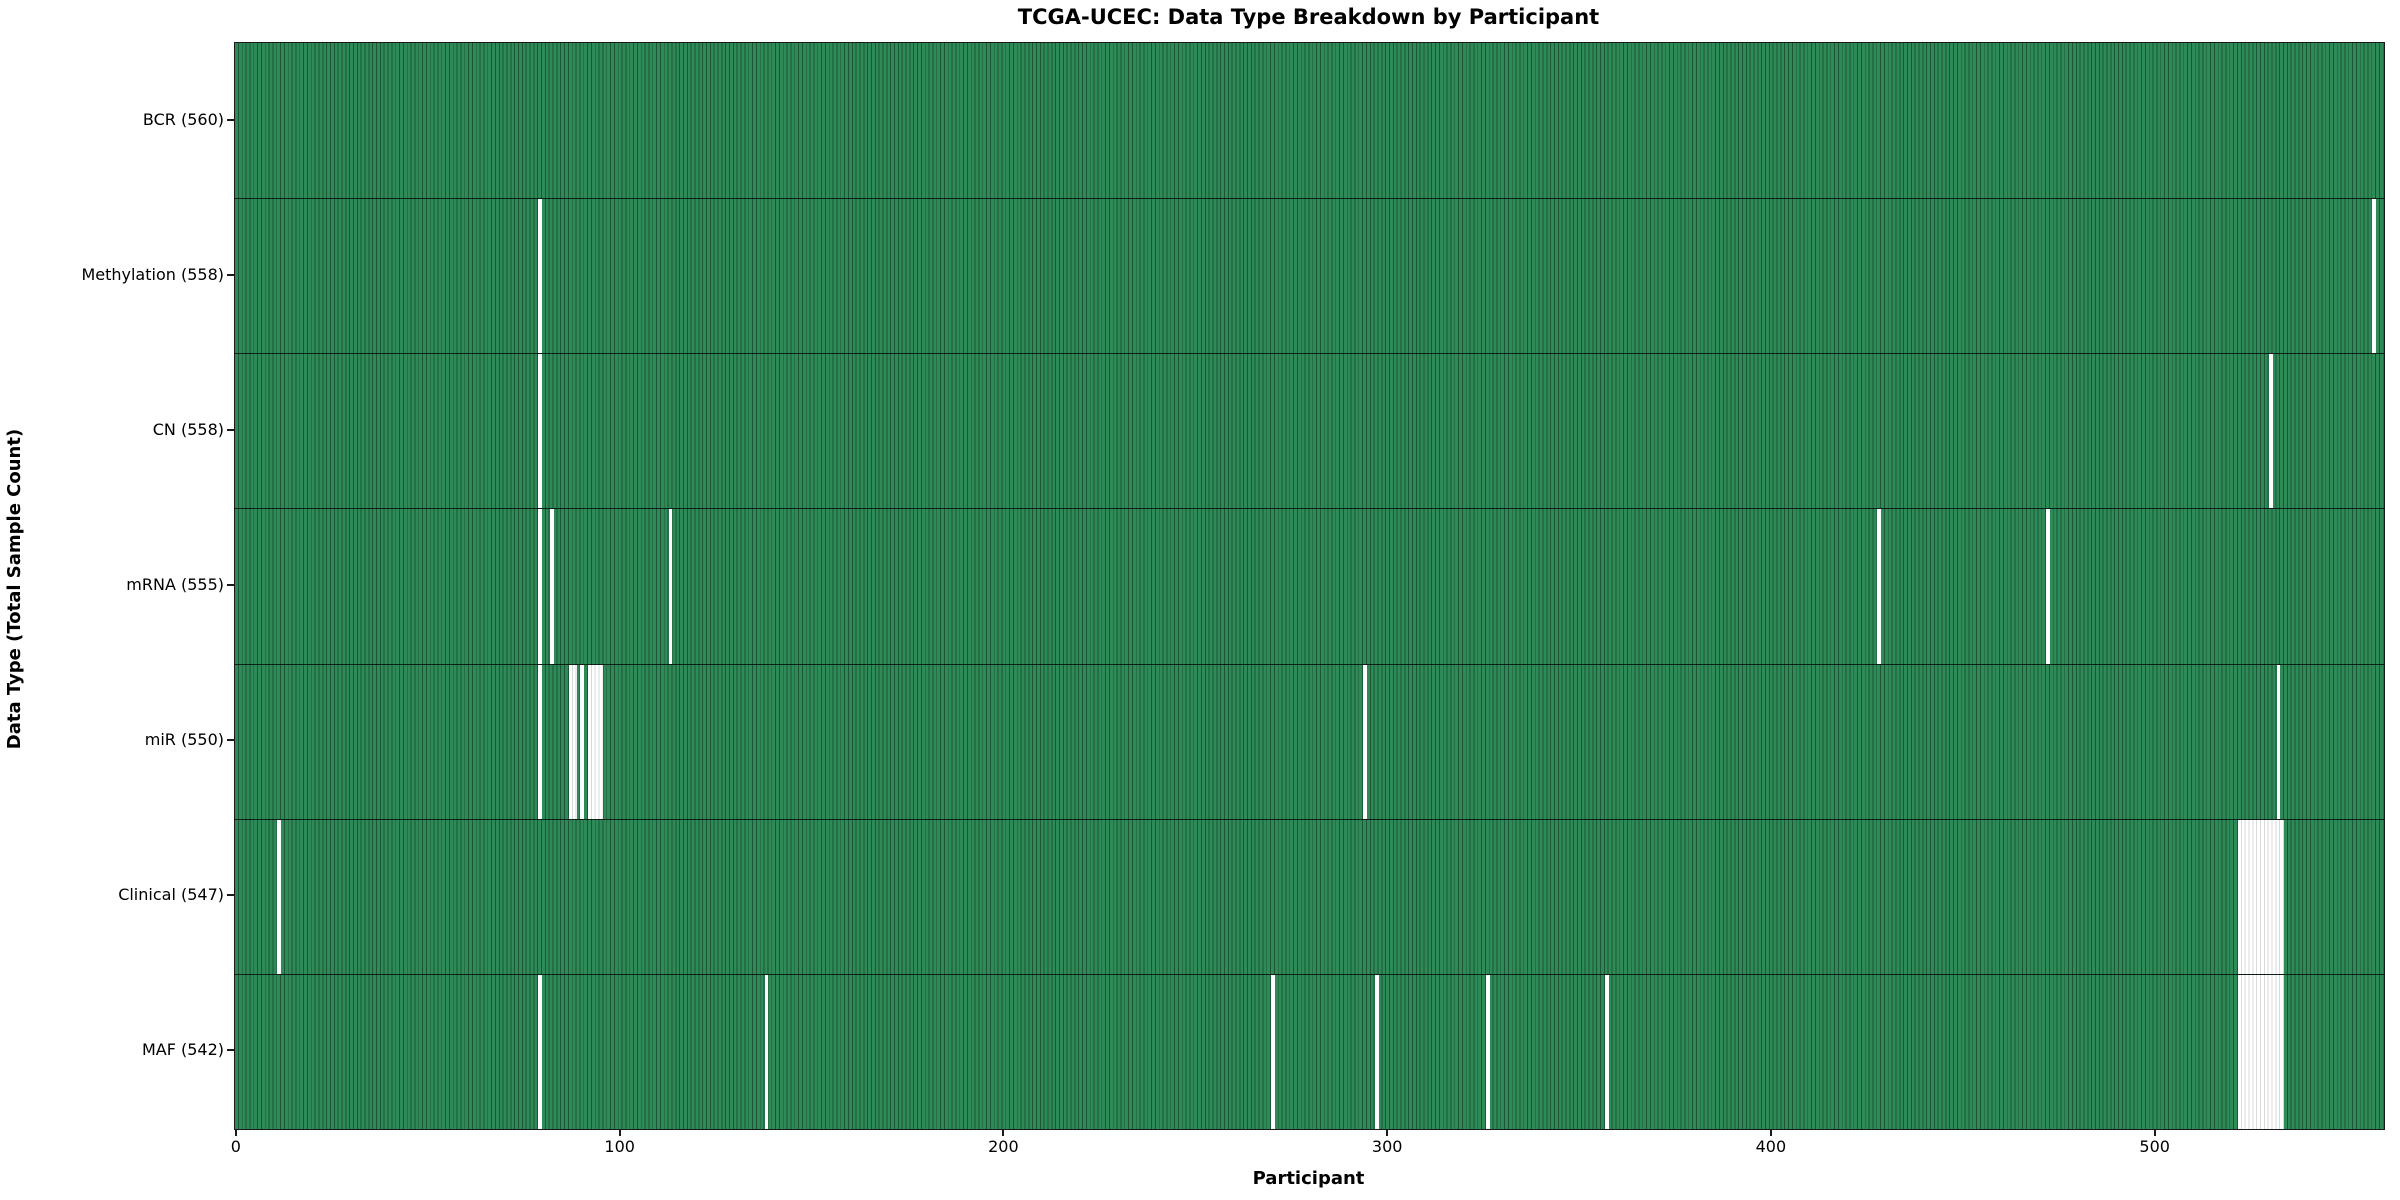 The height and width of the screenshot is (1200, 2400). What do you see at coordinates (175, 584) in the screenshot?
I see `y-tick-label-mRNA: mRNA (555)` at bounding box center [175, 584].